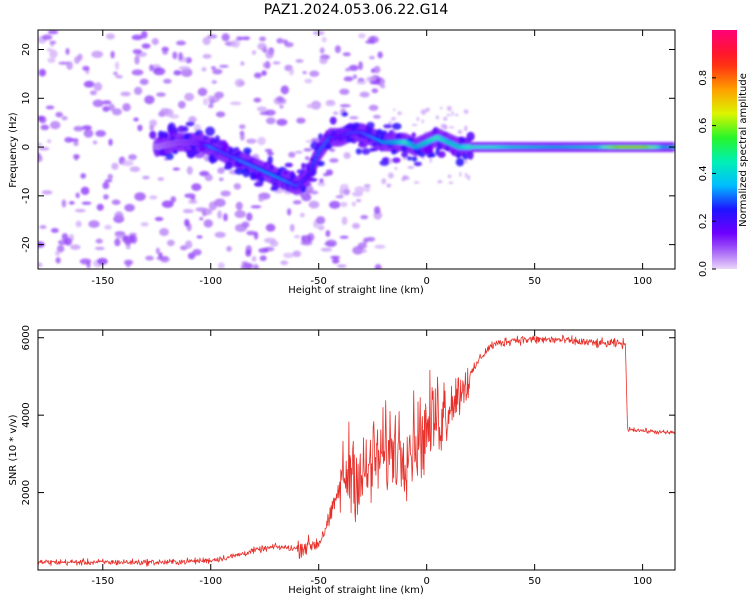  Describe the element at coordinates (26, 49) in the screenshot. I see `y-tick-label: 20` at that location.